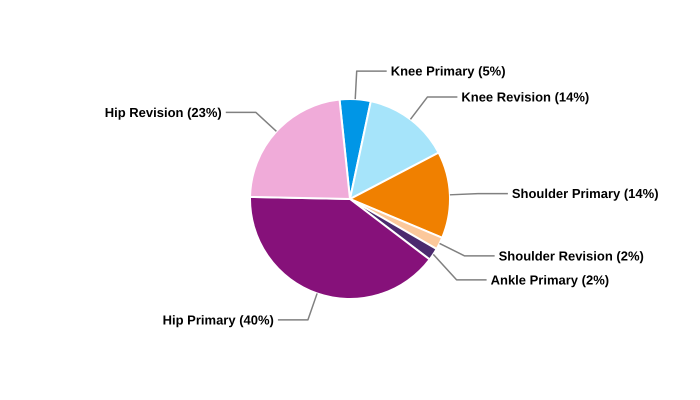 The height and width of the screenshot is (400, 700). What do you see at coordinates (585, 194) in the screenshot?
I see `slice-label: Shoulder Primary (14%)` at bounding box center [585, 194].